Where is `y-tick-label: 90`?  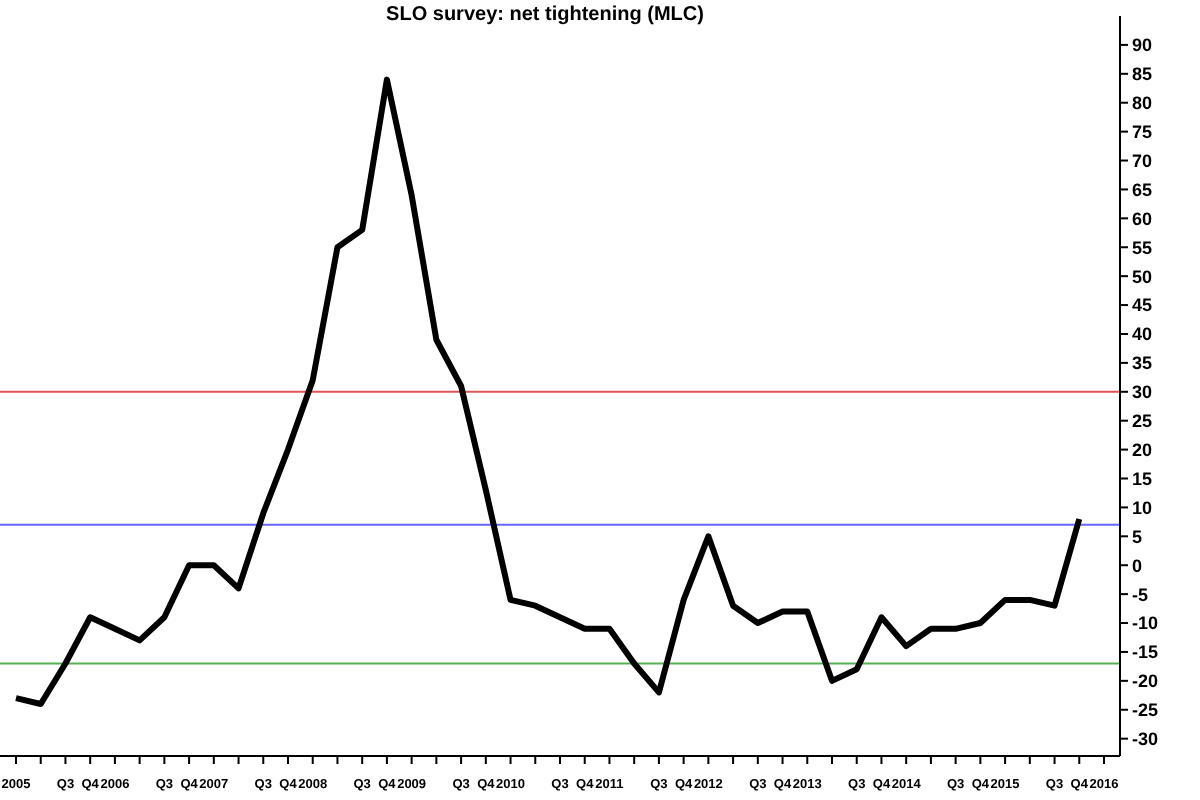 y-tick-label: 90 is located at coordinates (1142, 45).